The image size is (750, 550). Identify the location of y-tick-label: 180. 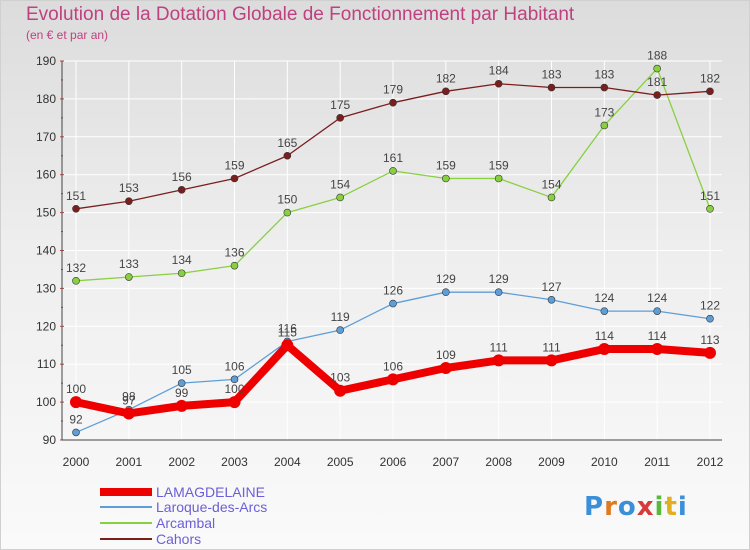
(46, 99).